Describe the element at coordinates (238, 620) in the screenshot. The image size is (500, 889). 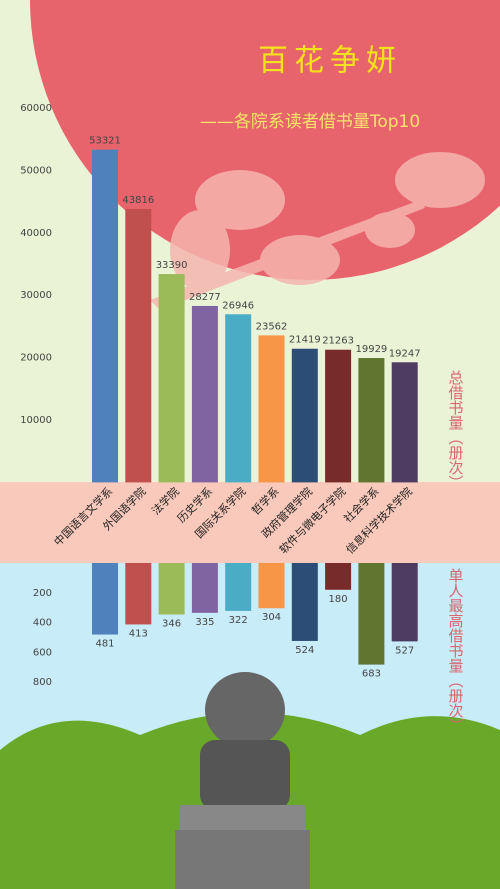
I see `value-label: 322` at that location.